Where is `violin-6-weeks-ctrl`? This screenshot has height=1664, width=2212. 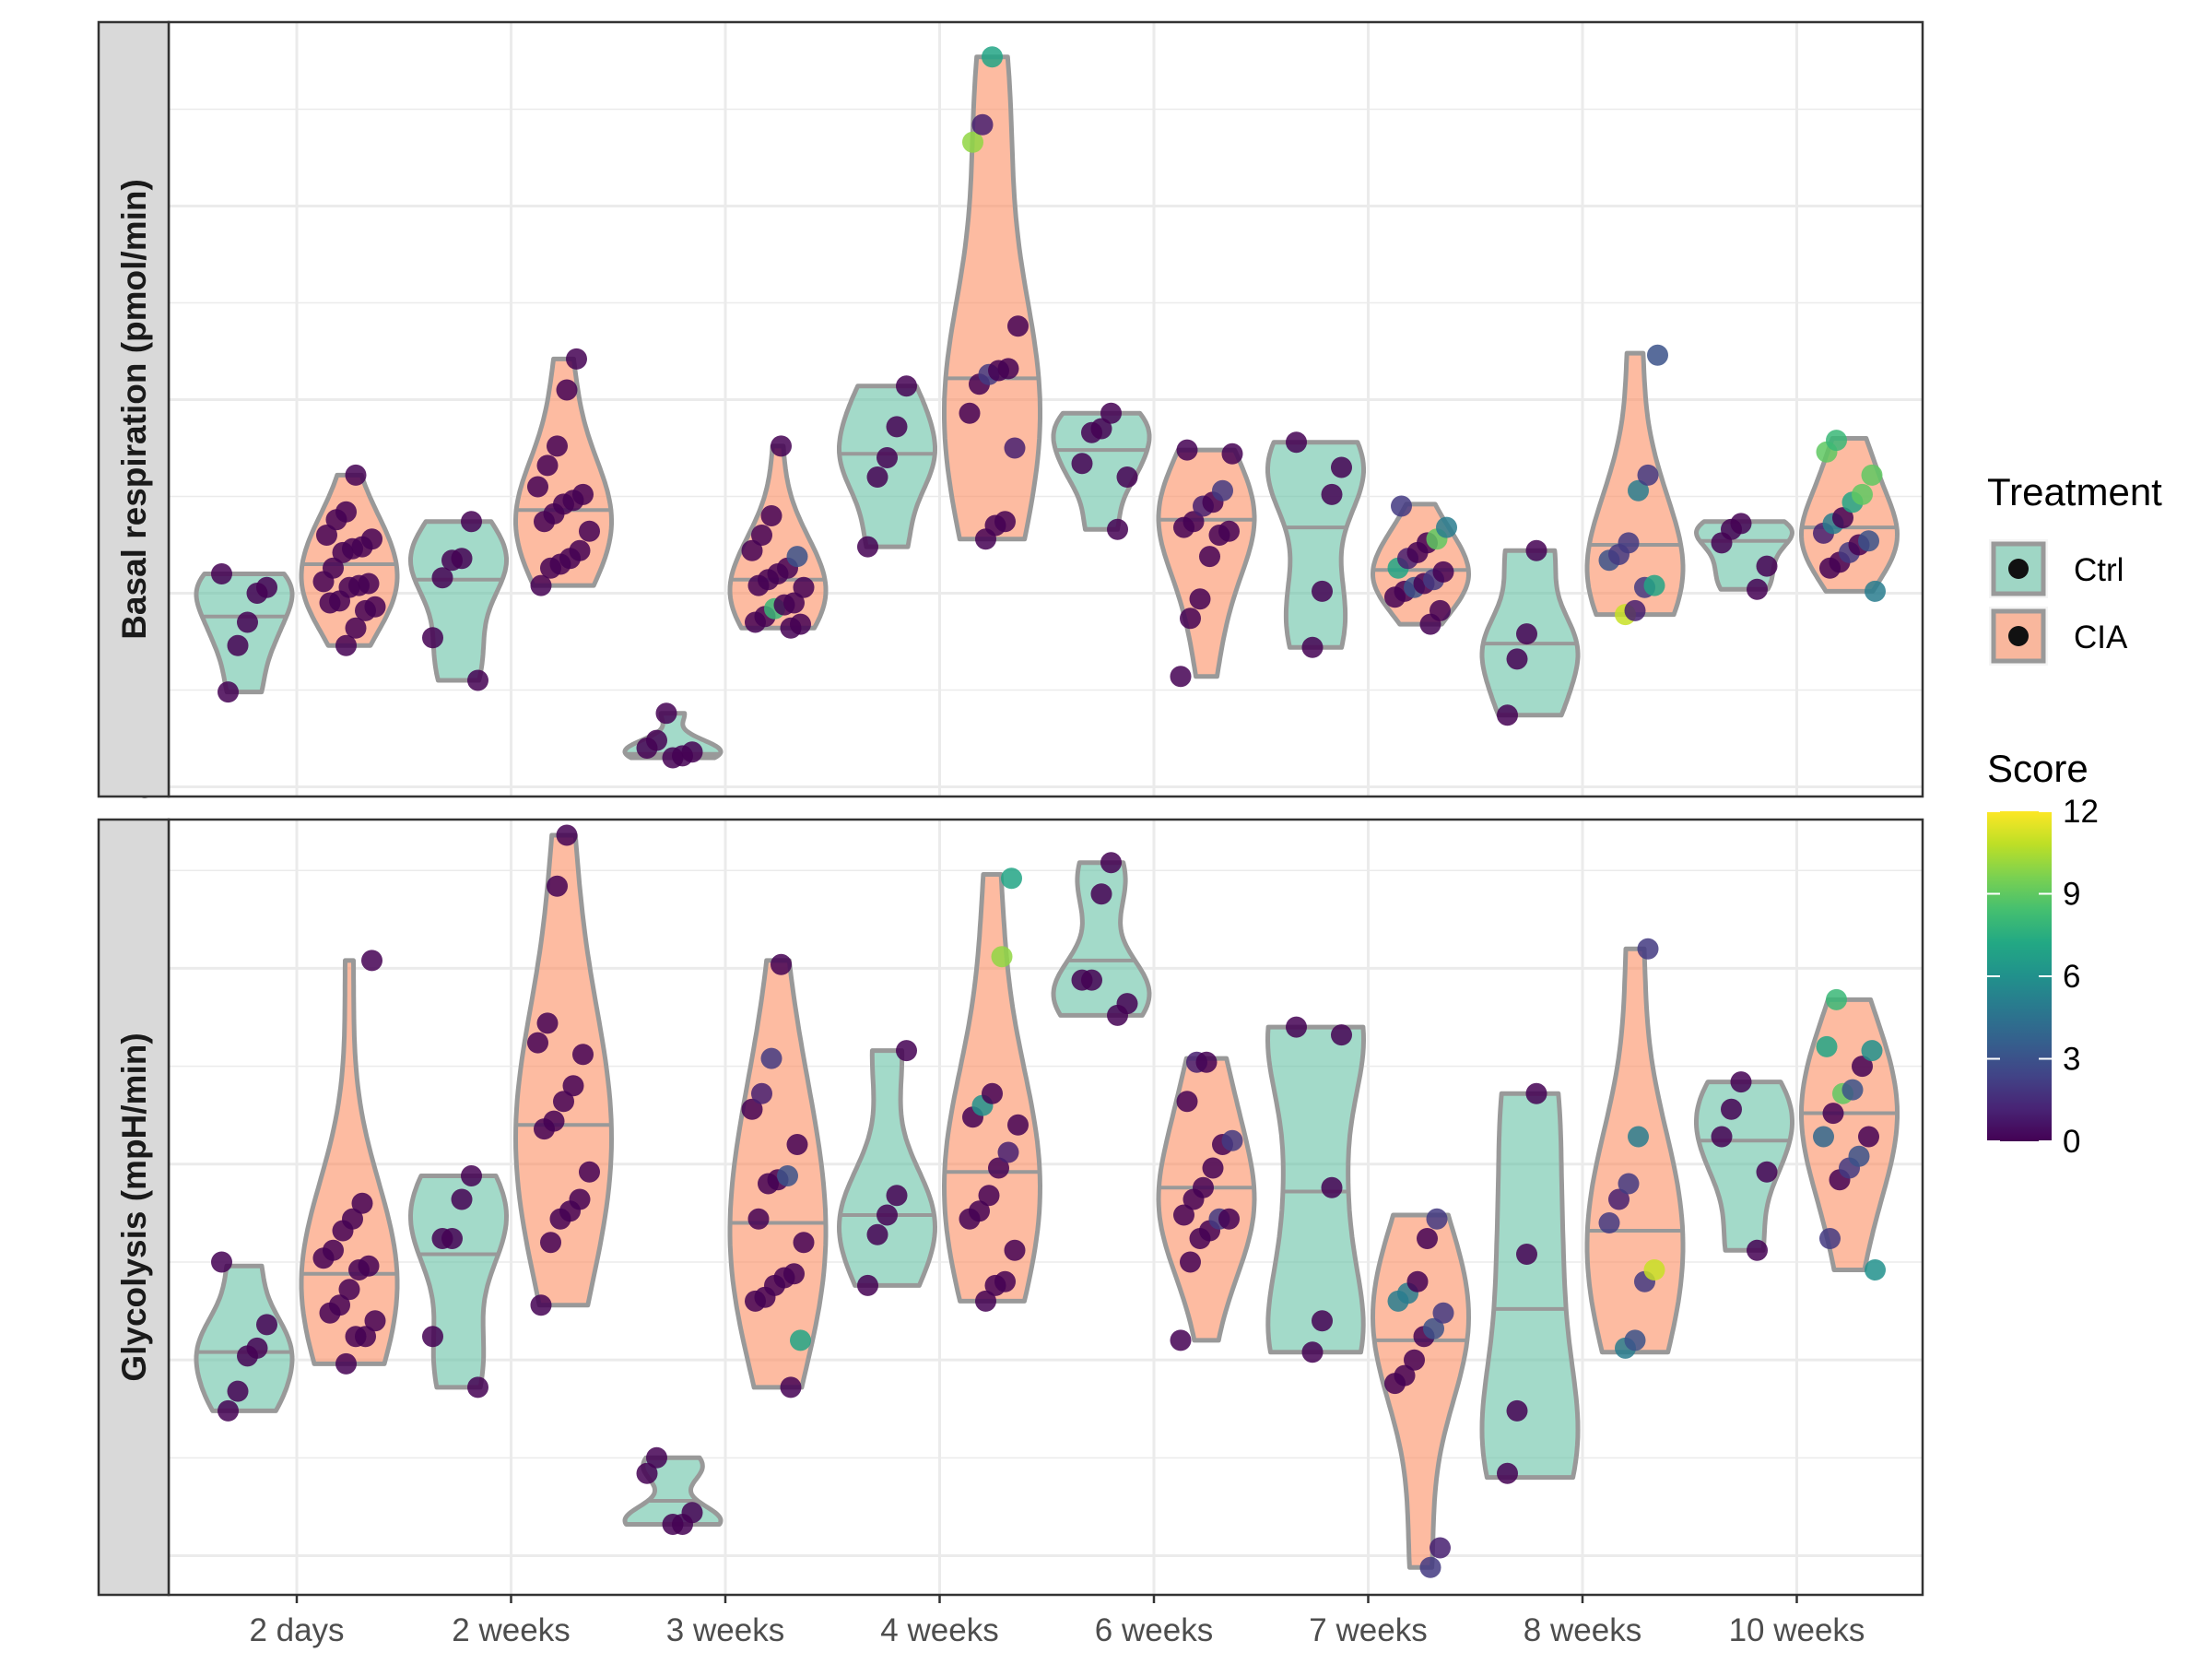
violin-6-weeks-ctrl is located at coordinates (1101, 471).